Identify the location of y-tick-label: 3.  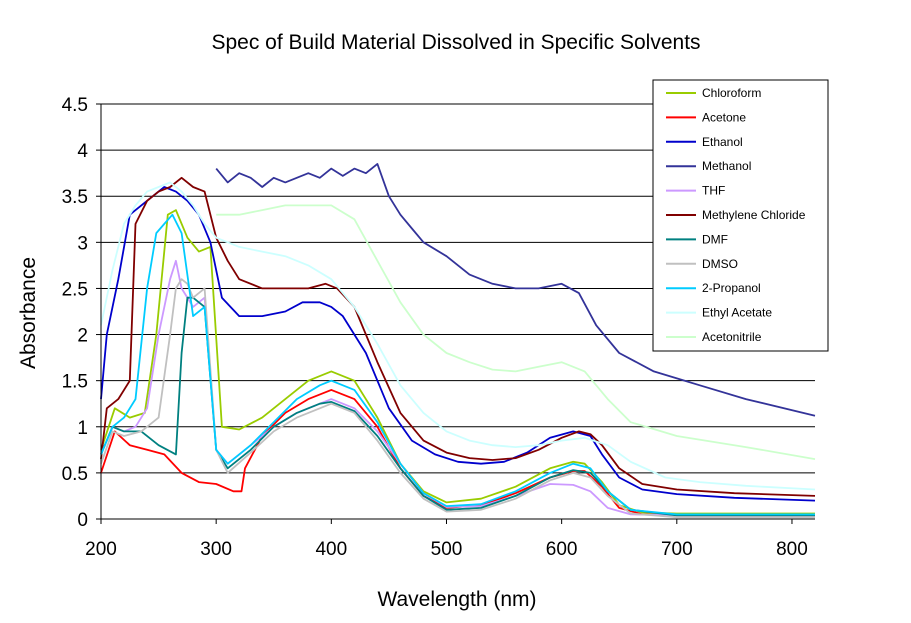
(82, 243).